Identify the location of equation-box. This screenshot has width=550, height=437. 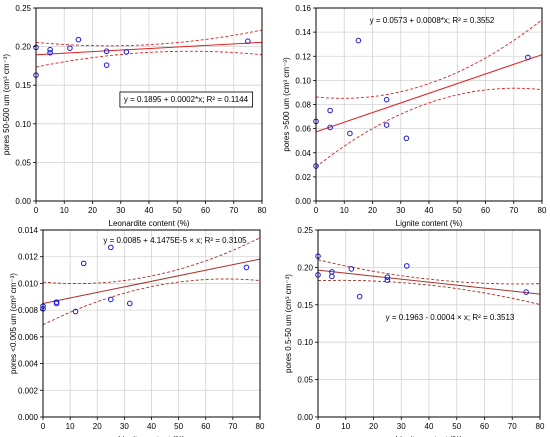
(186, 99).